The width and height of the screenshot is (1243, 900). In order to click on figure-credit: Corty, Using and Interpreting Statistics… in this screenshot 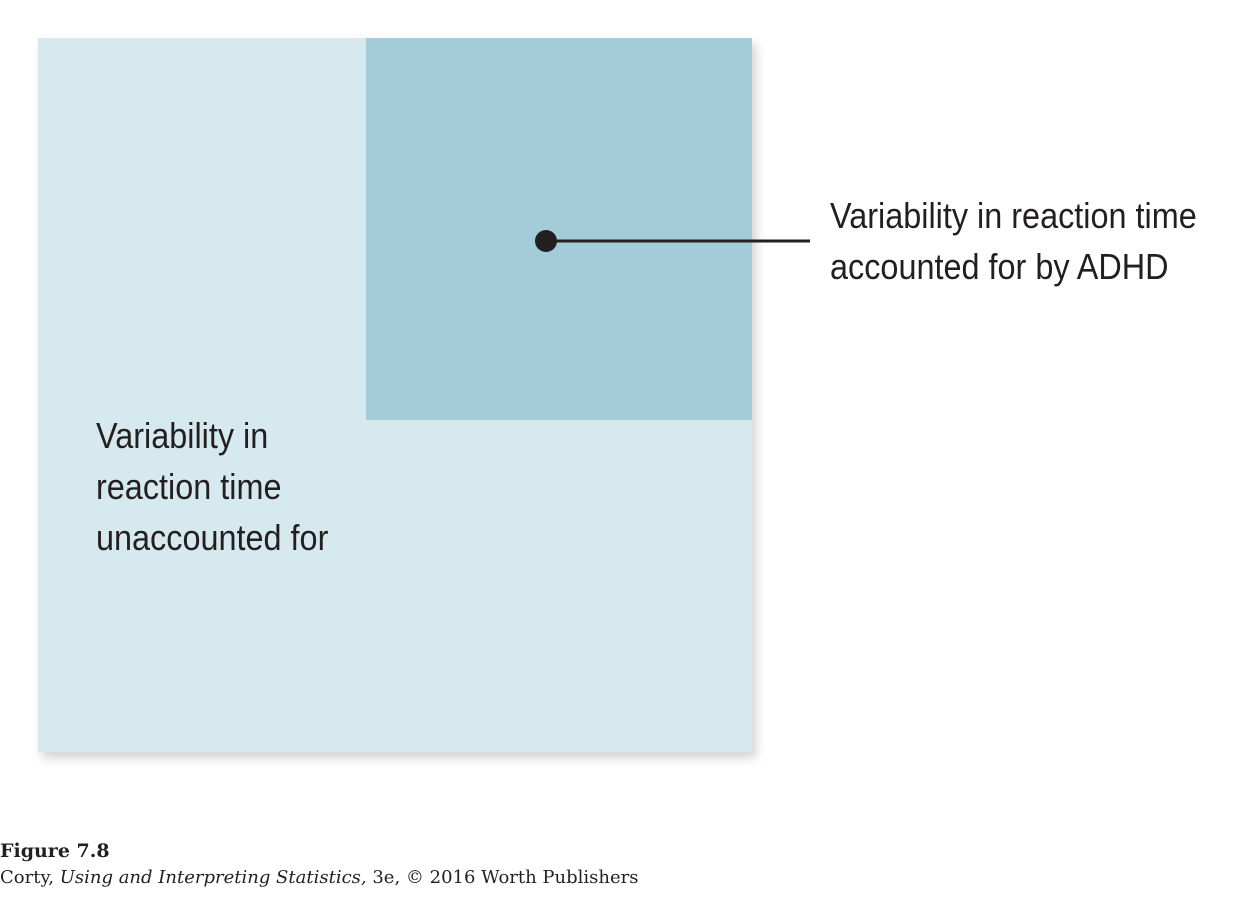, I will do `click(319, 878)`.